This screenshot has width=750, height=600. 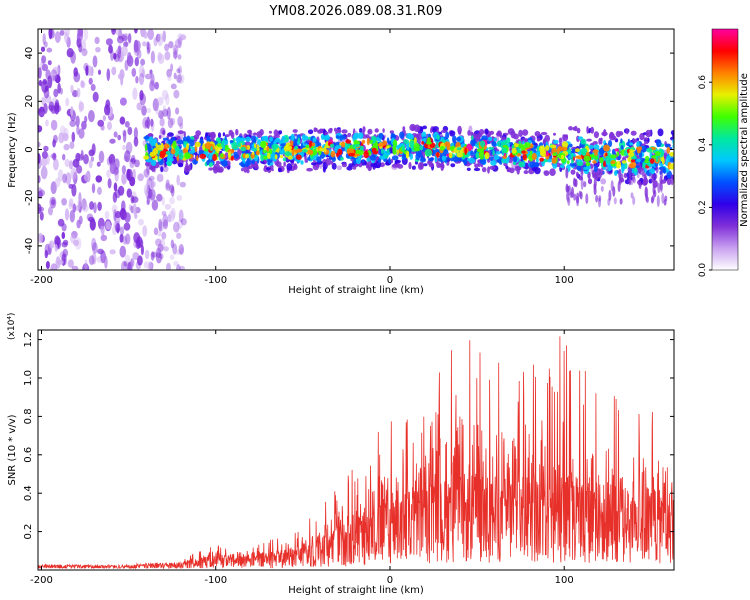 What do you see at coordinates (703, 270) in the screenshot?
I see `colorbar-tick-label: 0.0` at bounding box center [703, 270].